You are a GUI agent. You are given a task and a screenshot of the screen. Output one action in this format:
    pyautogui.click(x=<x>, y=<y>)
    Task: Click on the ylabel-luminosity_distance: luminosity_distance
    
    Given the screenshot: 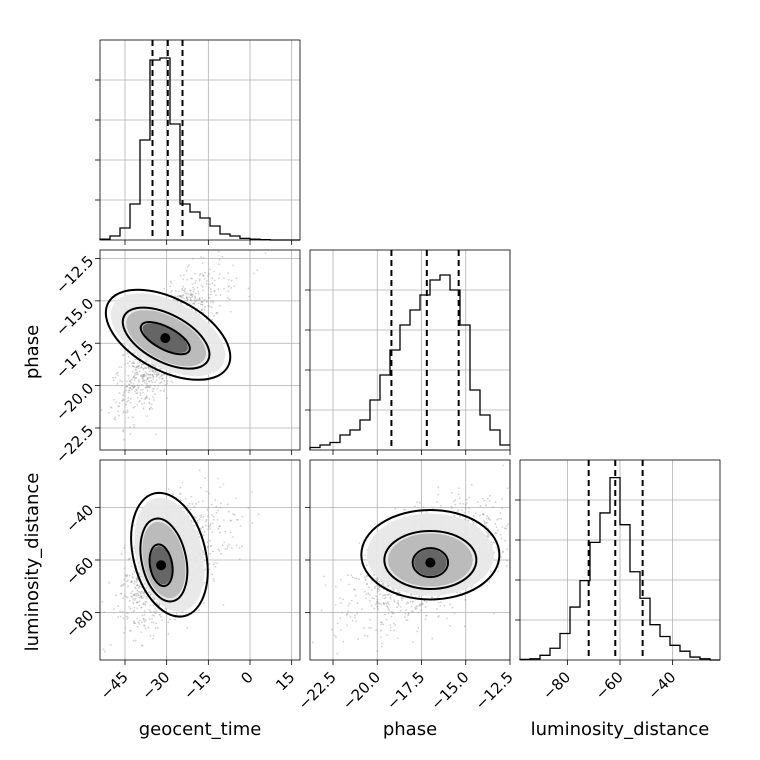 What is the action you would take?
    pyautogui.click(x=32, y=562)
    